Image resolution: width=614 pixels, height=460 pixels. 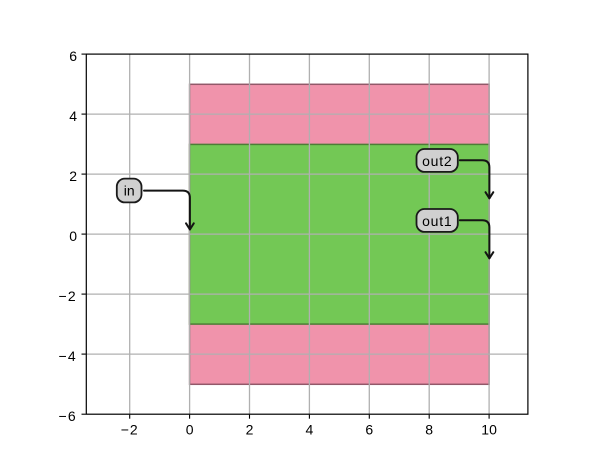 I want to click on svg-text: in, so click(x=129, y=190).